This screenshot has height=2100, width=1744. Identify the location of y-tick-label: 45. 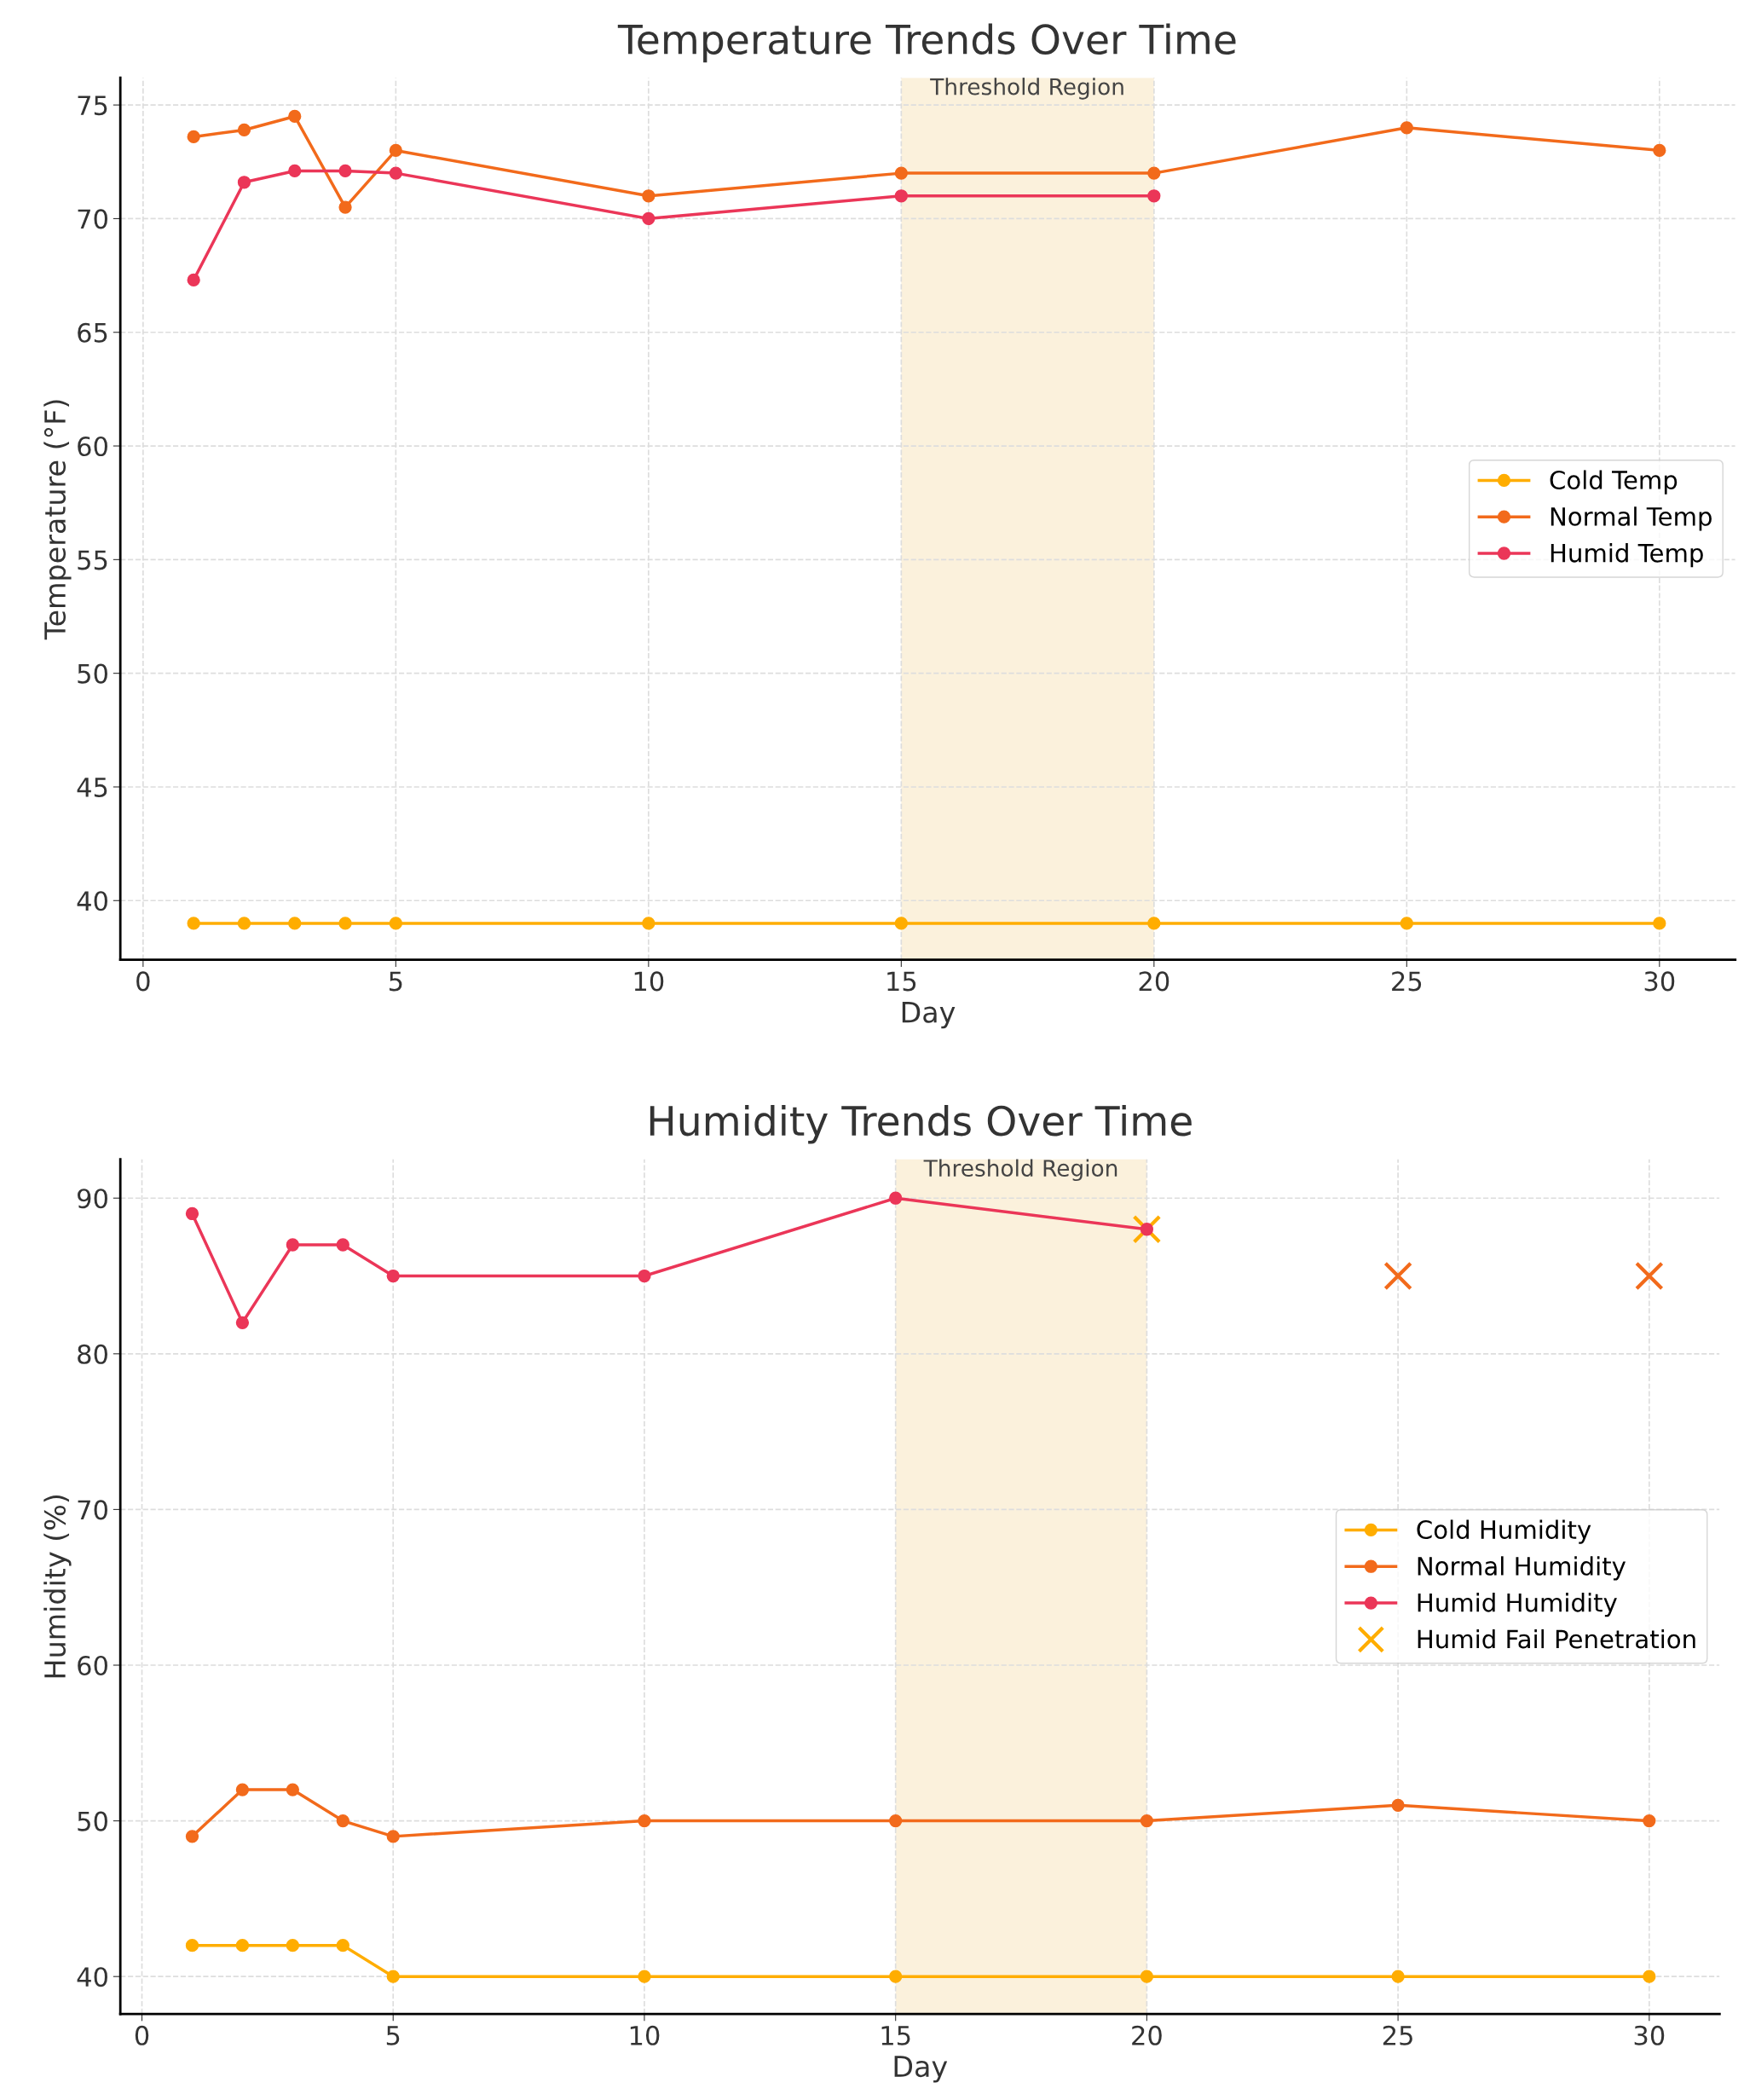
(92, 788).